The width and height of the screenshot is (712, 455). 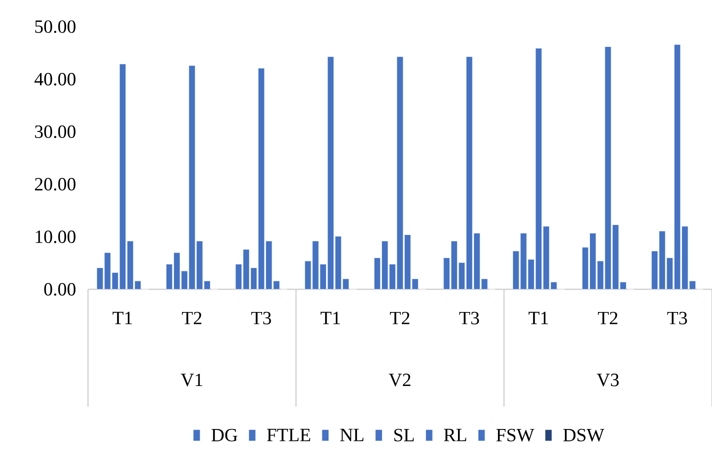 What do you see at coordinates (583, 435) in the screenshot?
I see `legend-label: DSW` at bounding box center [583, 435].